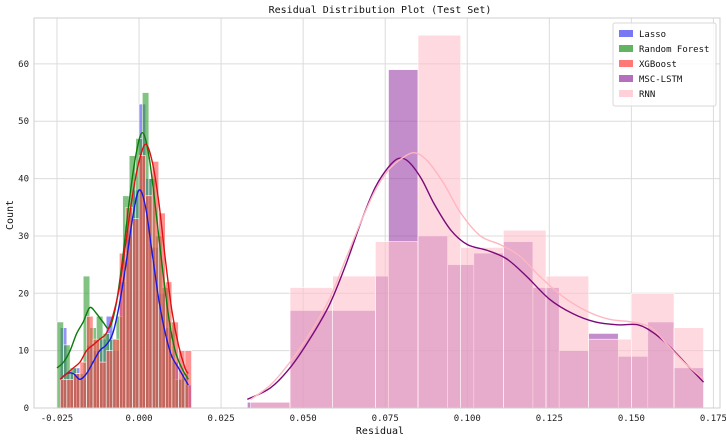 Image resolution: width=726 pixels, height=442 pixels. I want to click on y-tick-label: 60, so click(23, 65).